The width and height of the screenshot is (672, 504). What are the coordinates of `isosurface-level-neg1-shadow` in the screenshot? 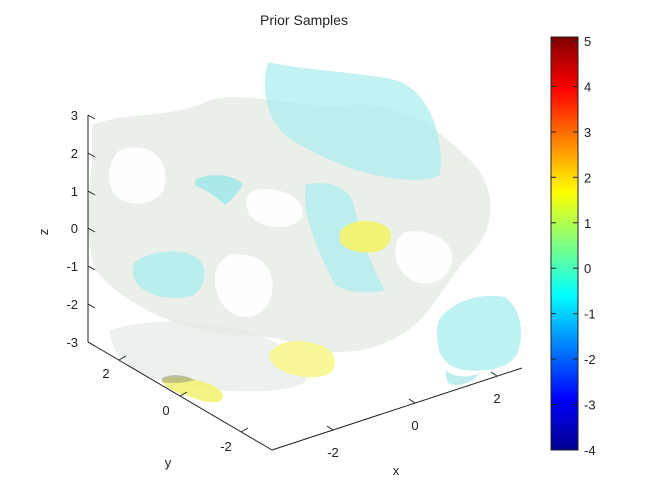 It's located at (462, 377).